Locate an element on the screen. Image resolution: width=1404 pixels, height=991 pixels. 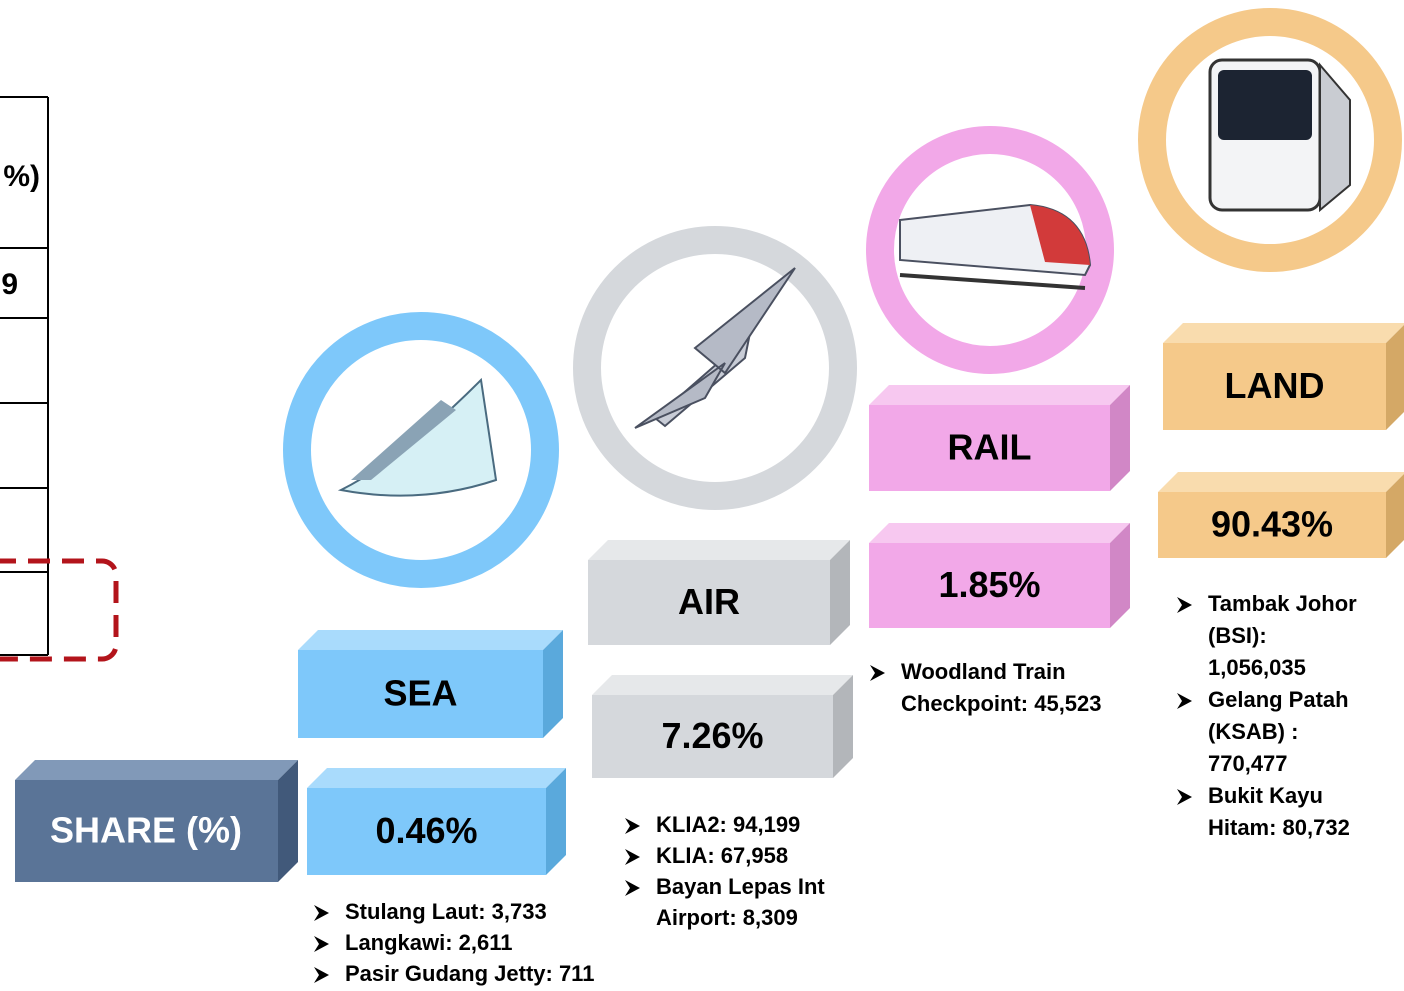
box-label: 90.43% is located at coordinates (1272, 524).